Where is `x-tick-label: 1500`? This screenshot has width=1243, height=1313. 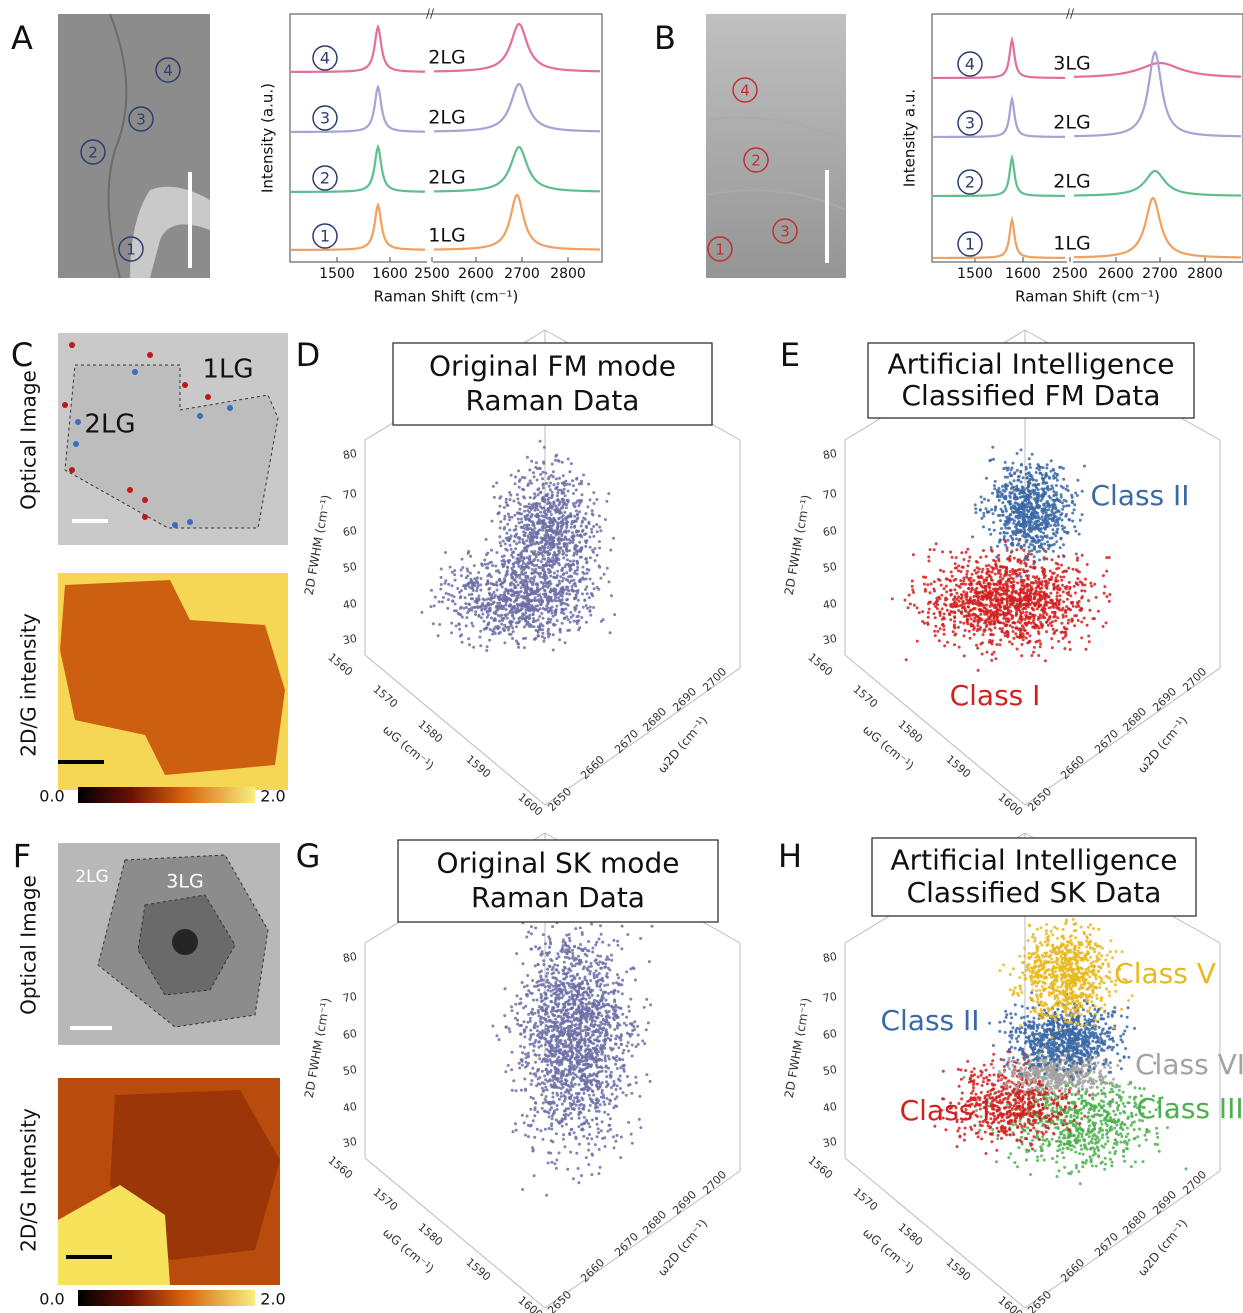
x-tick-label: 1500 is located at coordinates (975, 274).